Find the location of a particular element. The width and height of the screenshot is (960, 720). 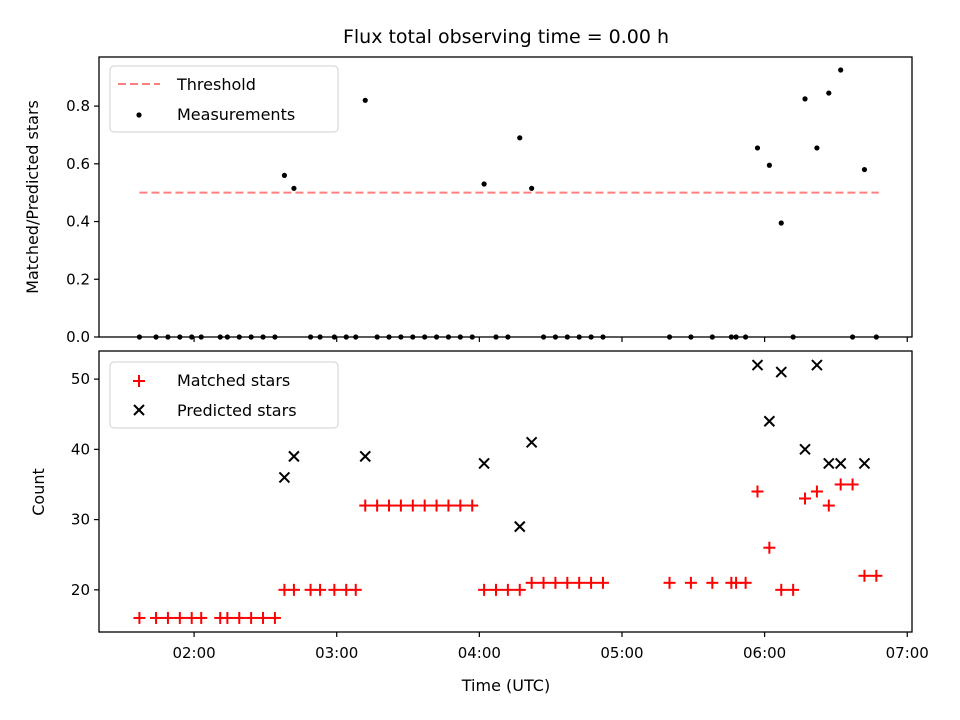

x-tick-label-4: 06:00 is located at coordinates (764, 653).